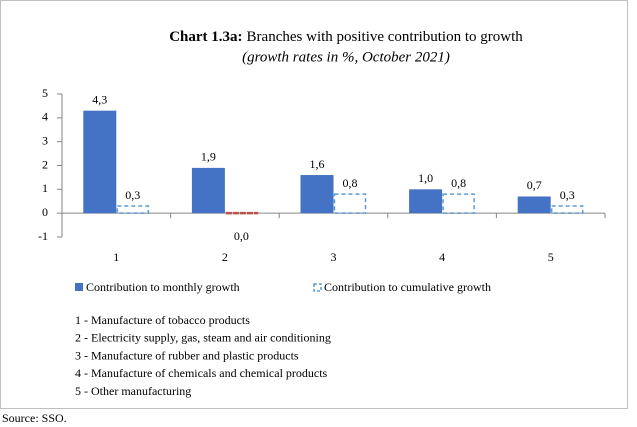 The image size is (637, 427). I want to click on note: 1 - Manufacture of tobacco products, so click(162, 320).